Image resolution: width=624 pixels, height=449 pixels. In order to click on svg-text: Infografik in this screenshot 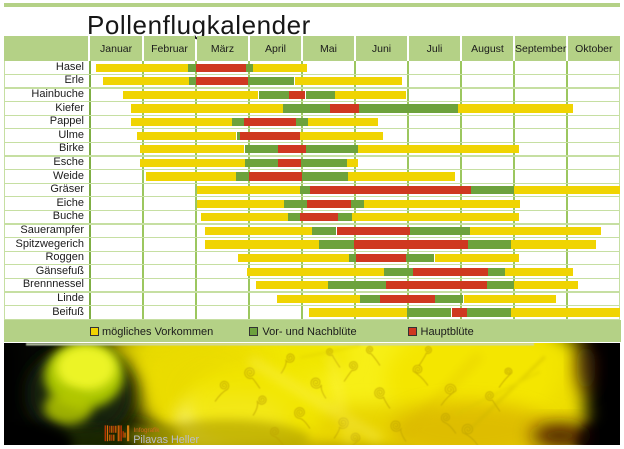, I will do `click(147, 430)`.